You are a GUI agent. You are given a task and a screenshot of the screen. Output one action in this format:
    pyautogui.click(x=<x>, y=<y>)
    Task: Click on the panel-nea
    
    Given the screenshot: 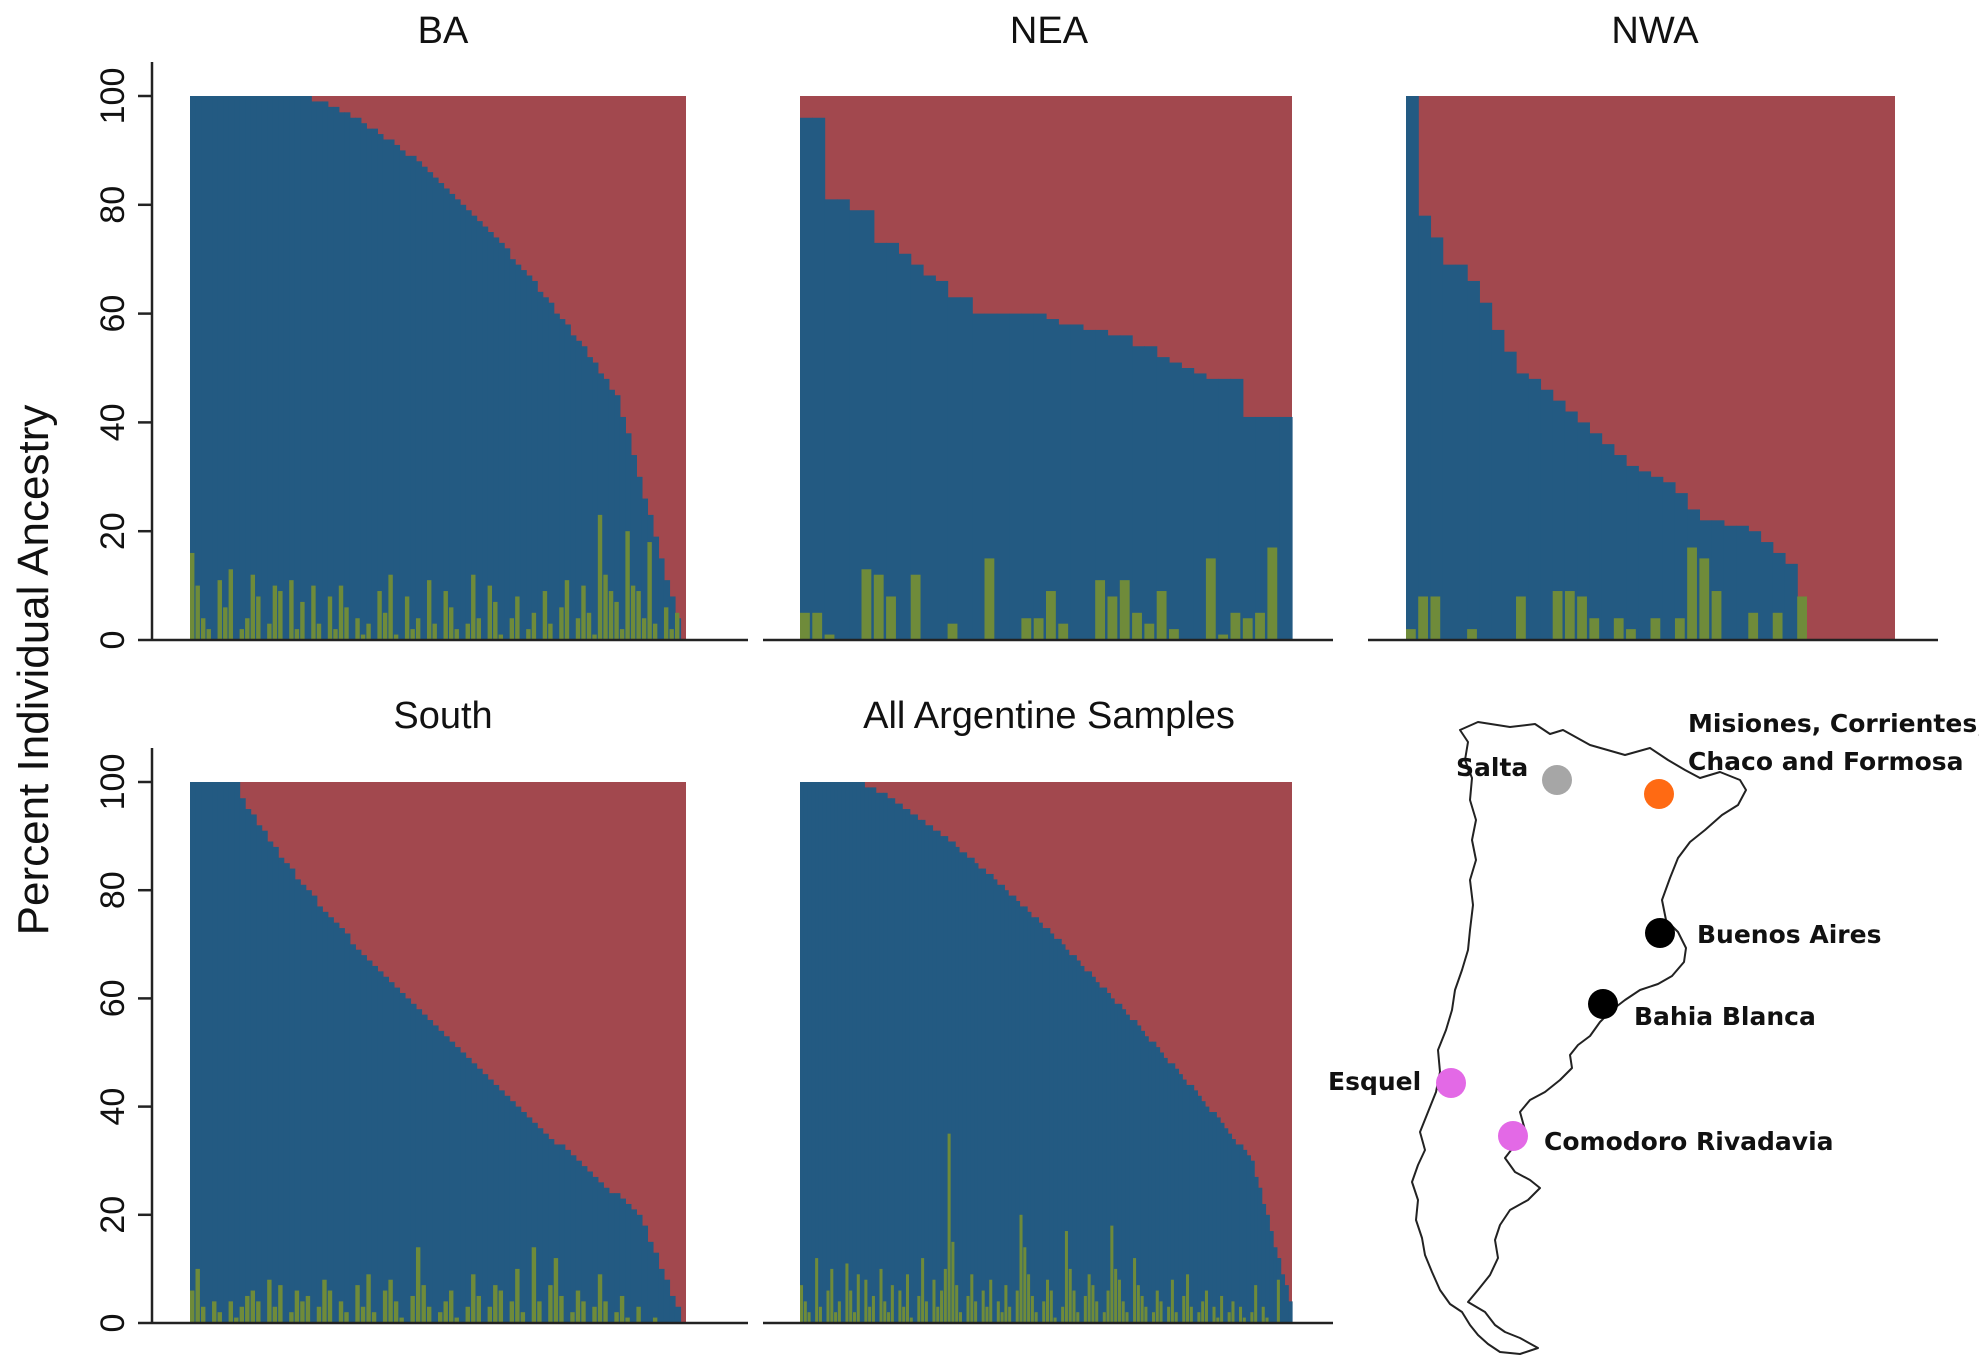 What is the action you would take?
    pyautogui.click(x=1048, y=369)
    